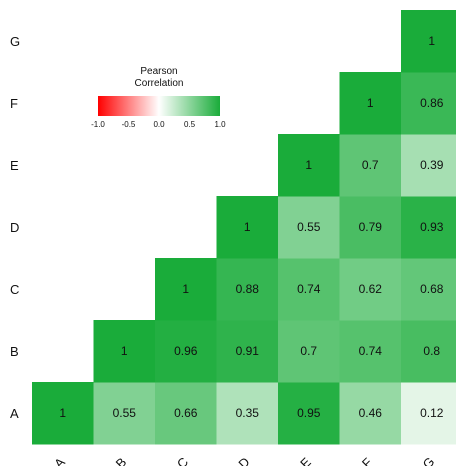 The width and height of the screenshot is (456, 466). I want to click on heatmap-cell-a-b, so click(124, 413).